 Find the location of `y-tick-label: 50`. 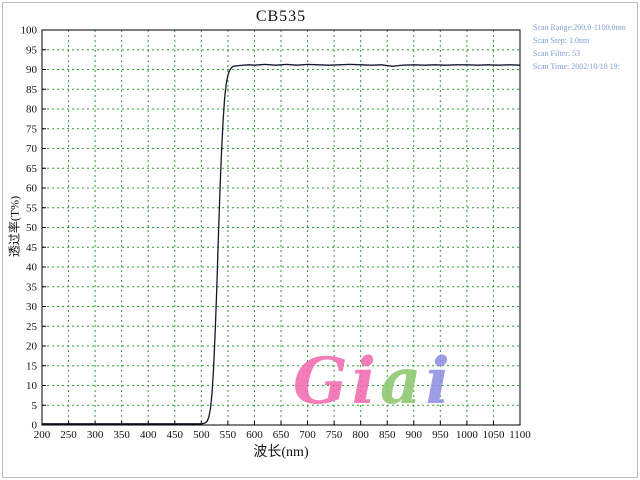

y-tick-label: 50 is located at coordinates (32, 228).